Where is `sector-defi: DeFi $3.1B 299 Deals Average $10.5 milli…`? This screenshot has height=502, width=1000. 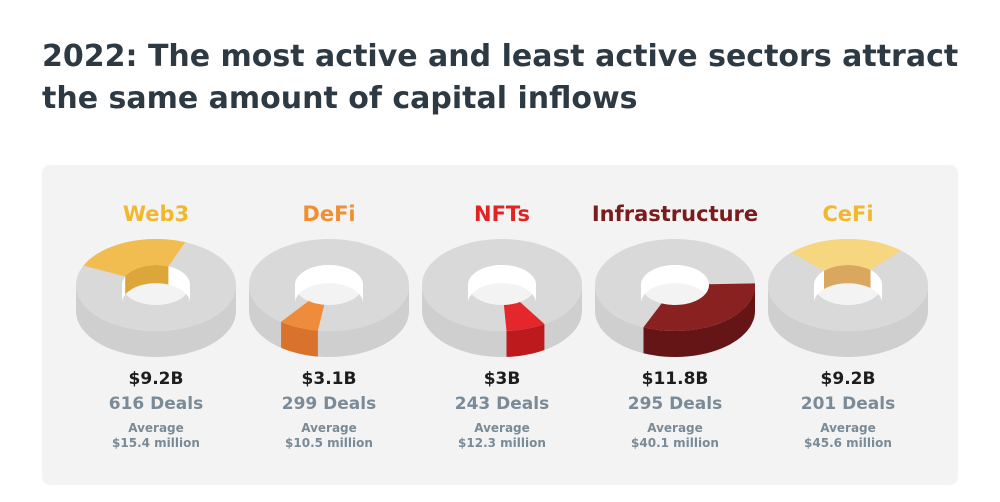
sector-defi: DeFi $3.1B 299 Deals Average $10.5 milli… is located at coordinates (329, 325).